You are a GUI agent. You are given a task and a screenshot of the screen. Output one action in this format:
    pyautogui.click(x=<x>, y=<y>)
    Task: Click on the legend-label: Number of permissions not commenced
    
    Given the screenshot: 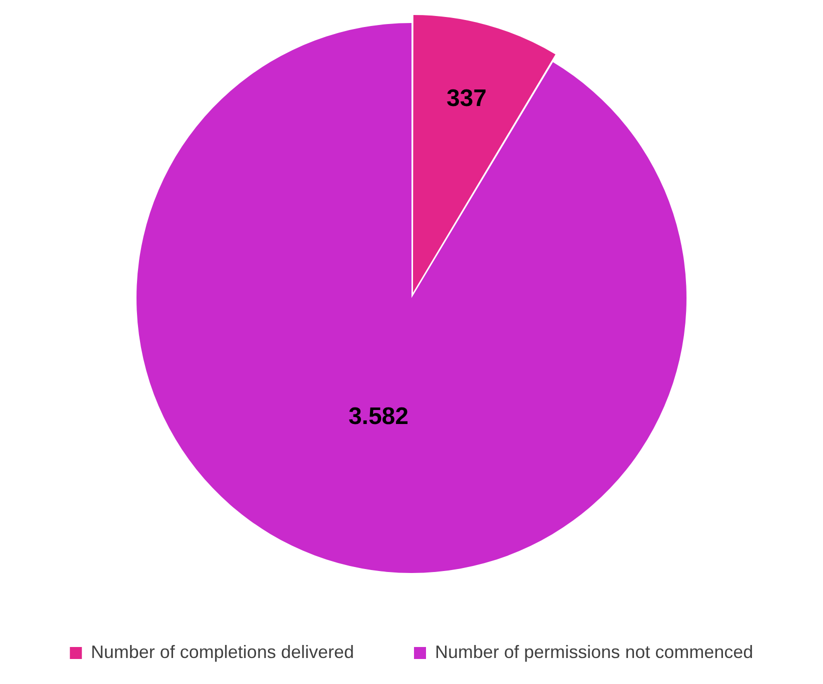 What is the action you would take?
    pyautogui.click(x=594, y=652)
    